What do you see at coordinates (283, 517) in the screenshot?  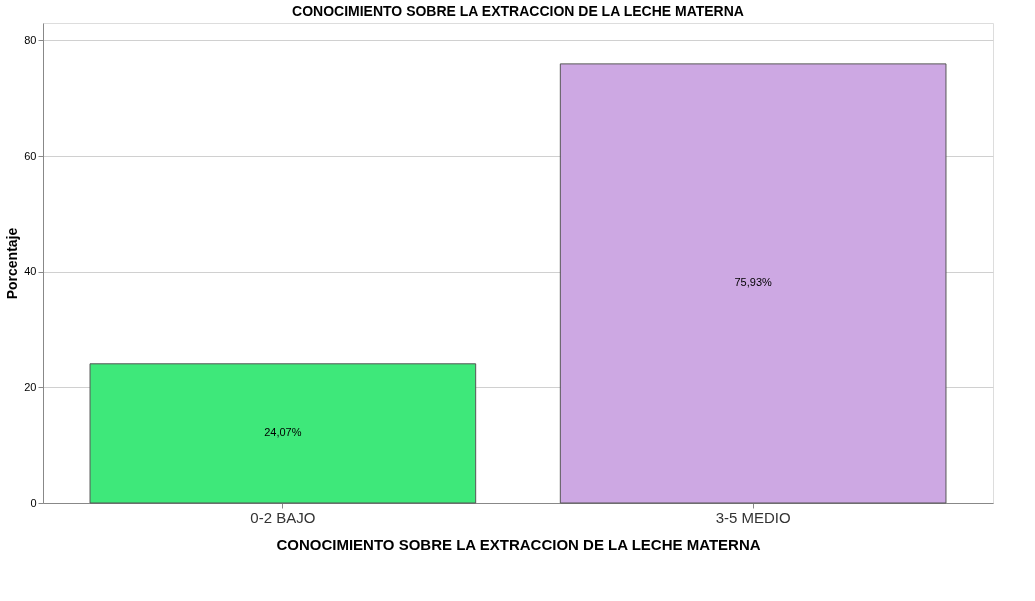 I see `x-tick-label: 0-2 BAJO` at bounding box center [283, 517].